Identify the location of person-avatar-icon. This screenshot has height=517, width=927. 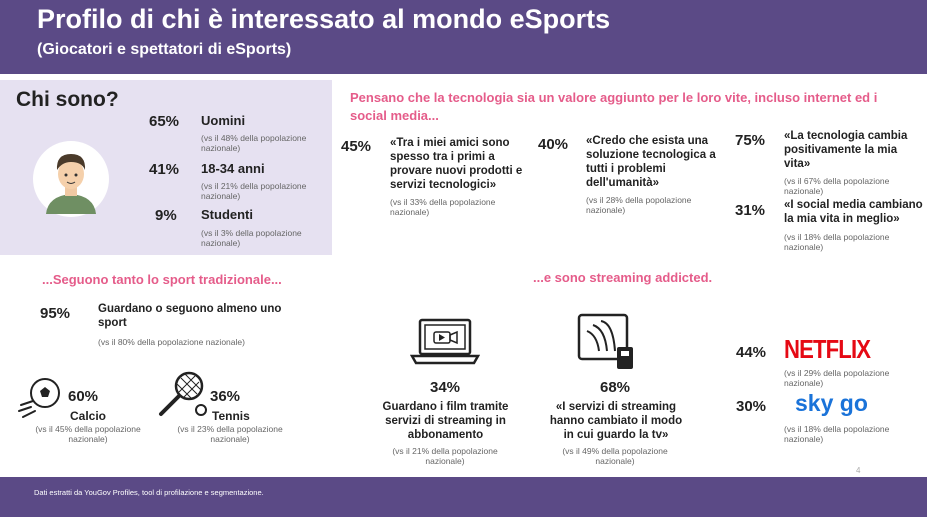
(71, 181).